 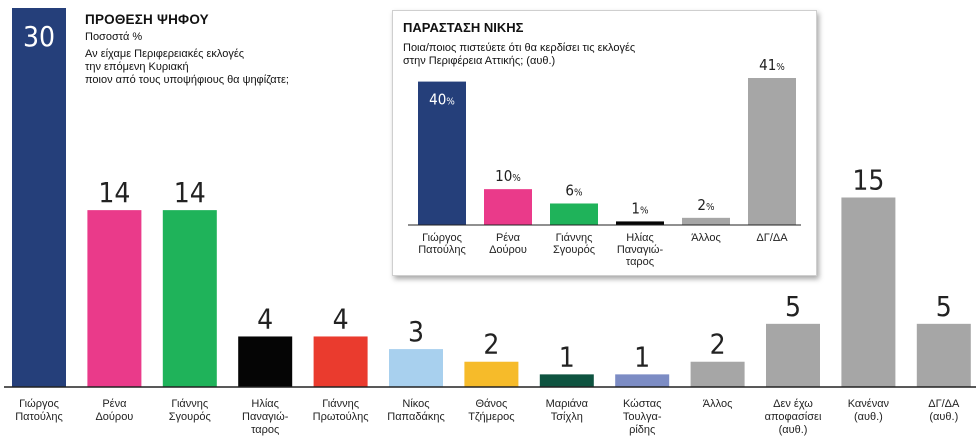 I want to click on main-question-line: την επόμενη Κυριακή, so click(x=137, y=67).